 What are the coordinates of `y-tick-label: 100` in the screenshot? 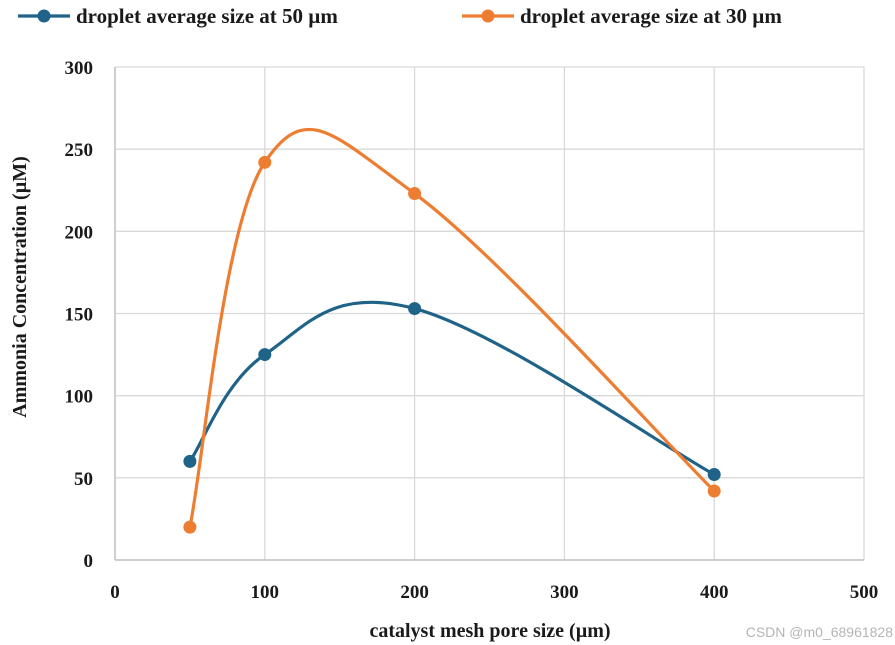 It's located at (79, 397).